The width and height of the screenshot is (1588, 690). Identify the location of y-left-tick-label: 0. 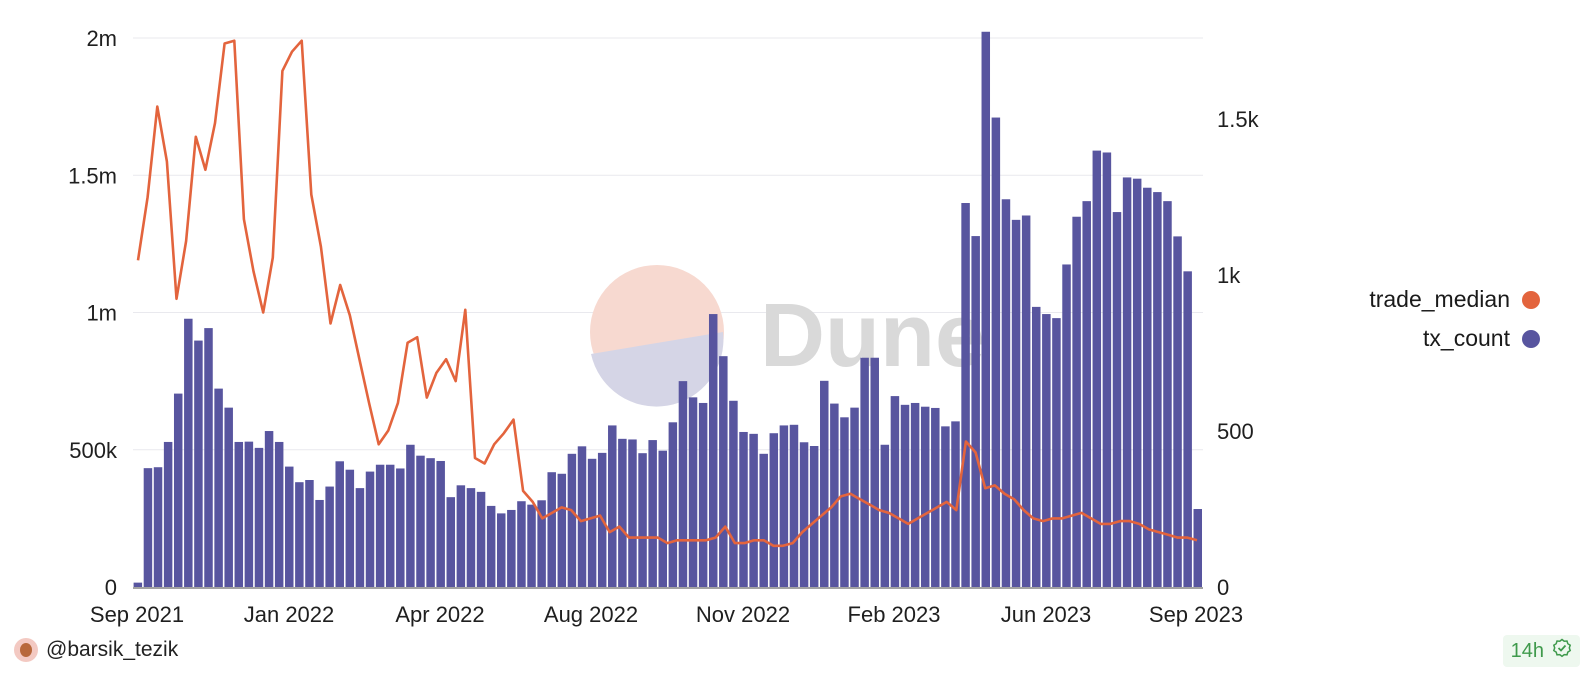
(111, 587).